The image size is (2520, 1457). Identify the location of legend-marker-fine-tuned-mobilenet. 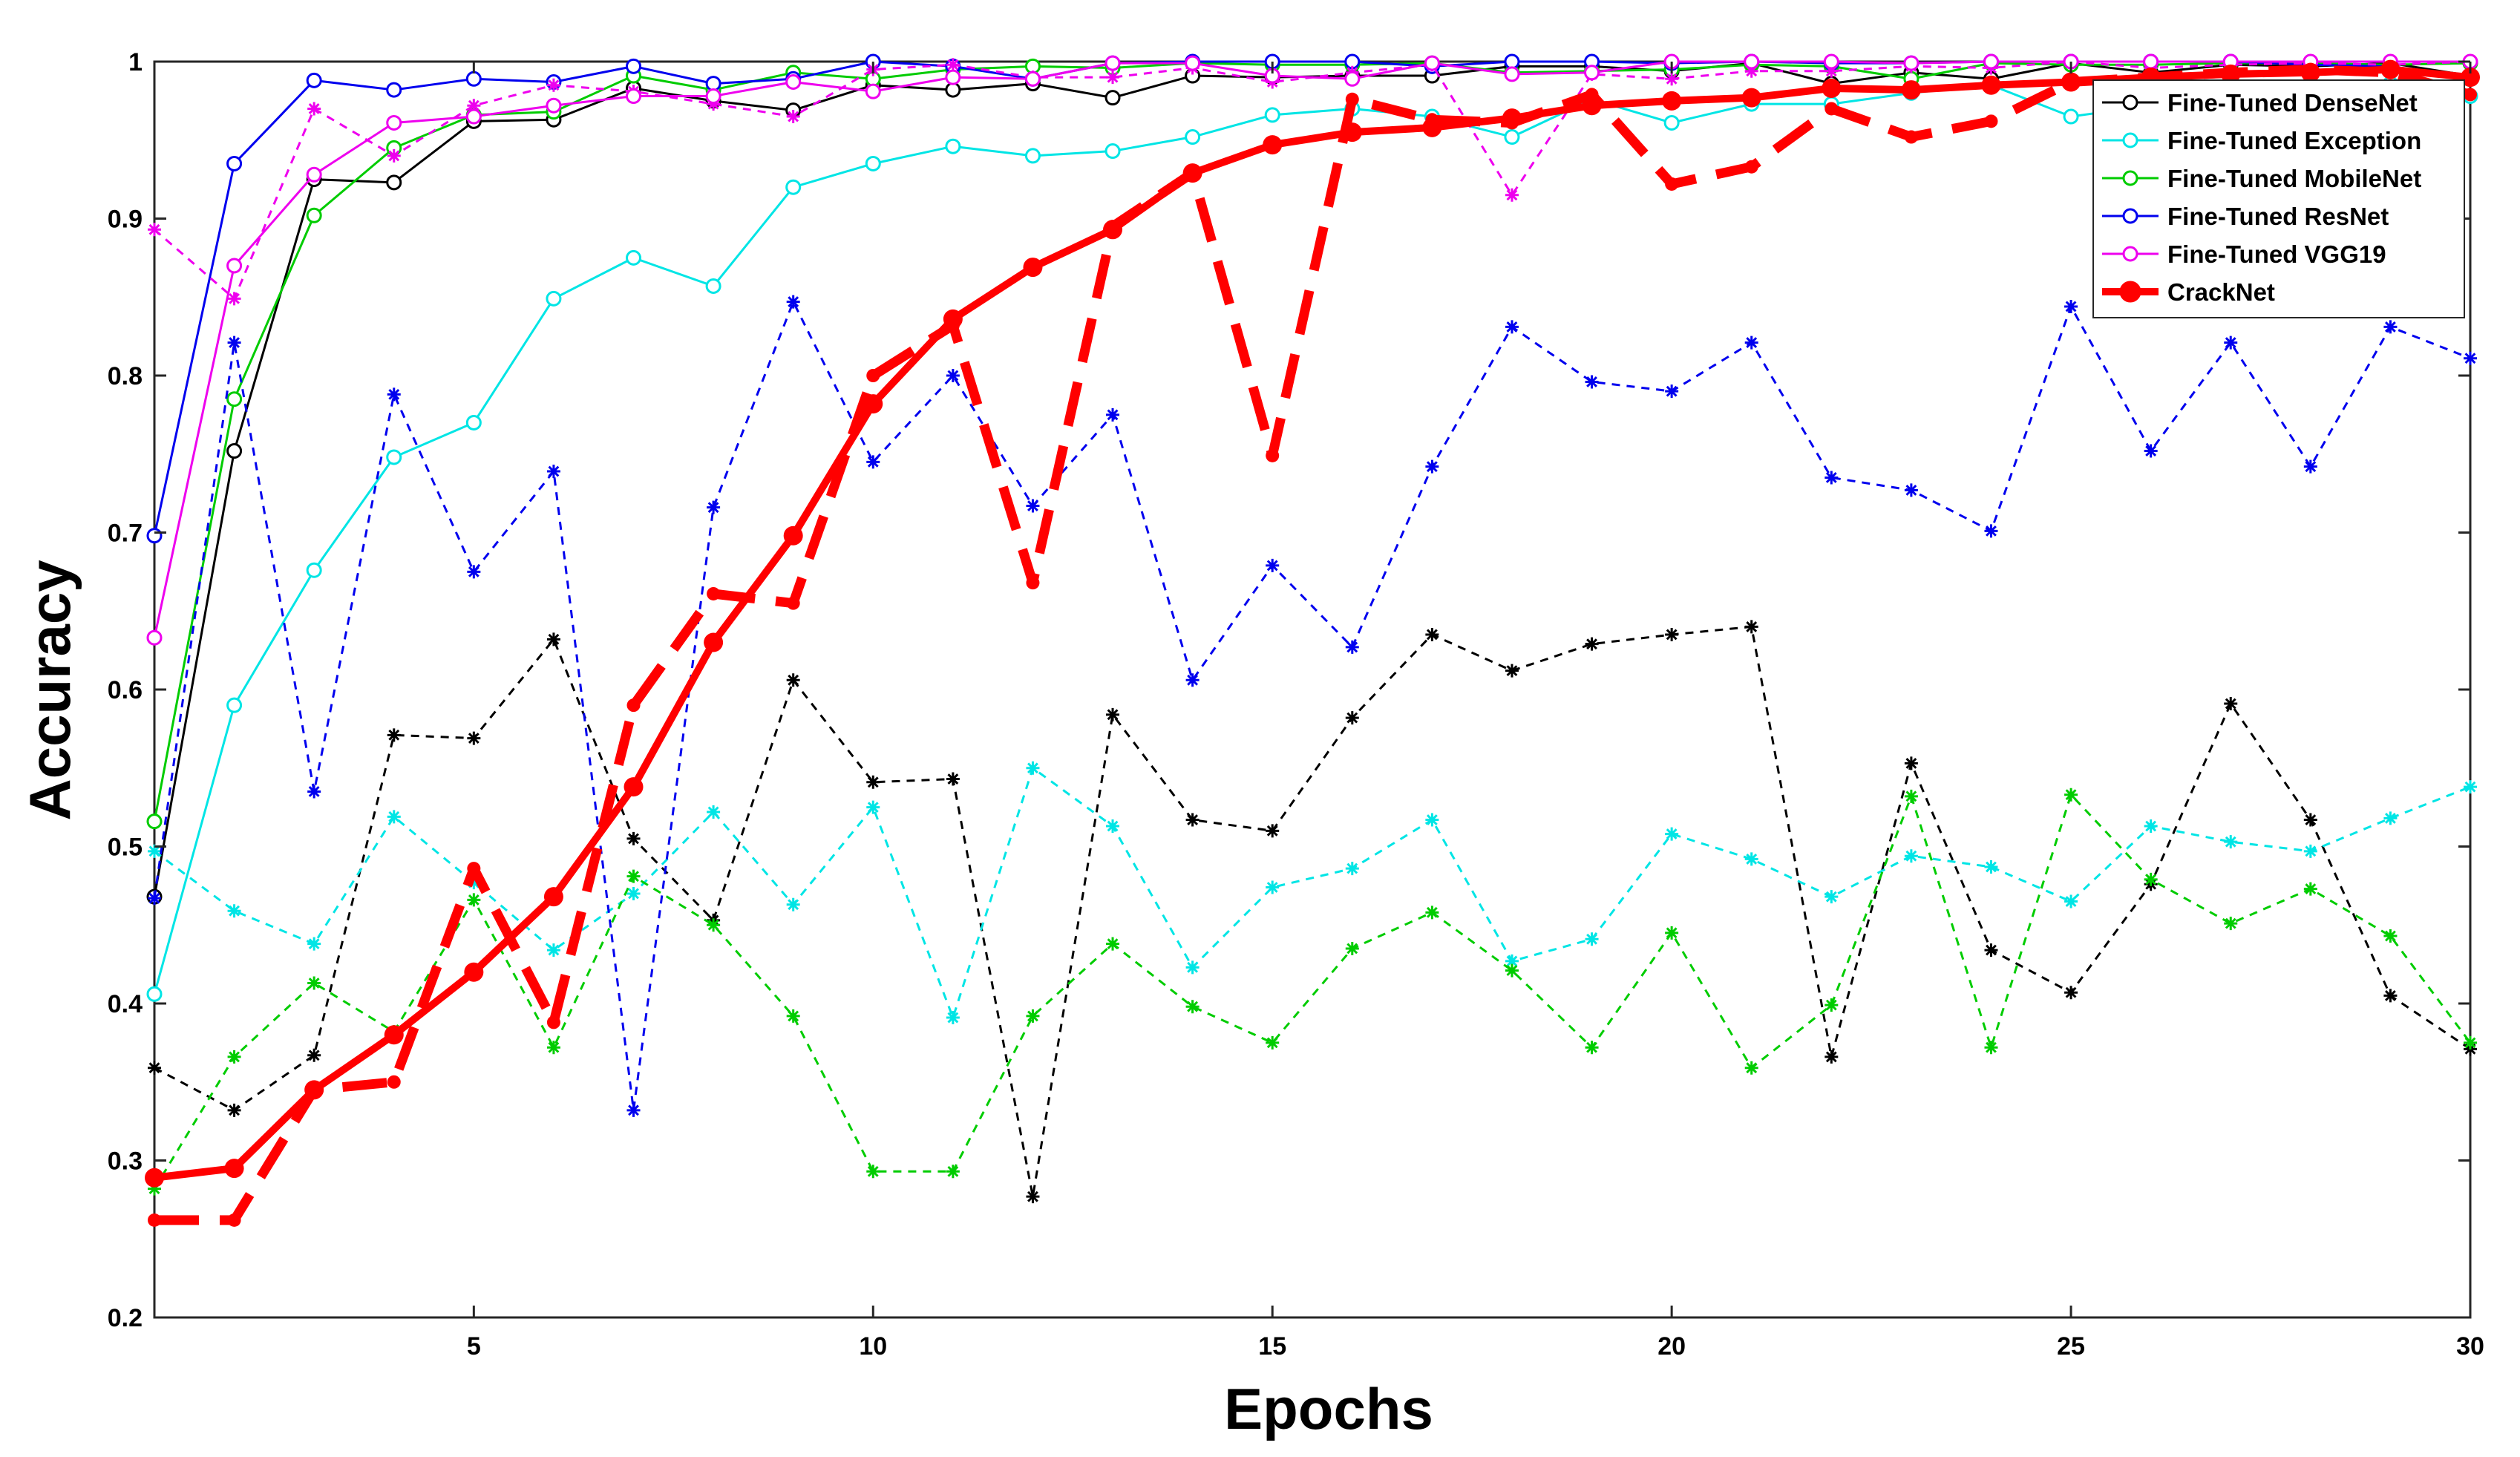
(2130, 178).